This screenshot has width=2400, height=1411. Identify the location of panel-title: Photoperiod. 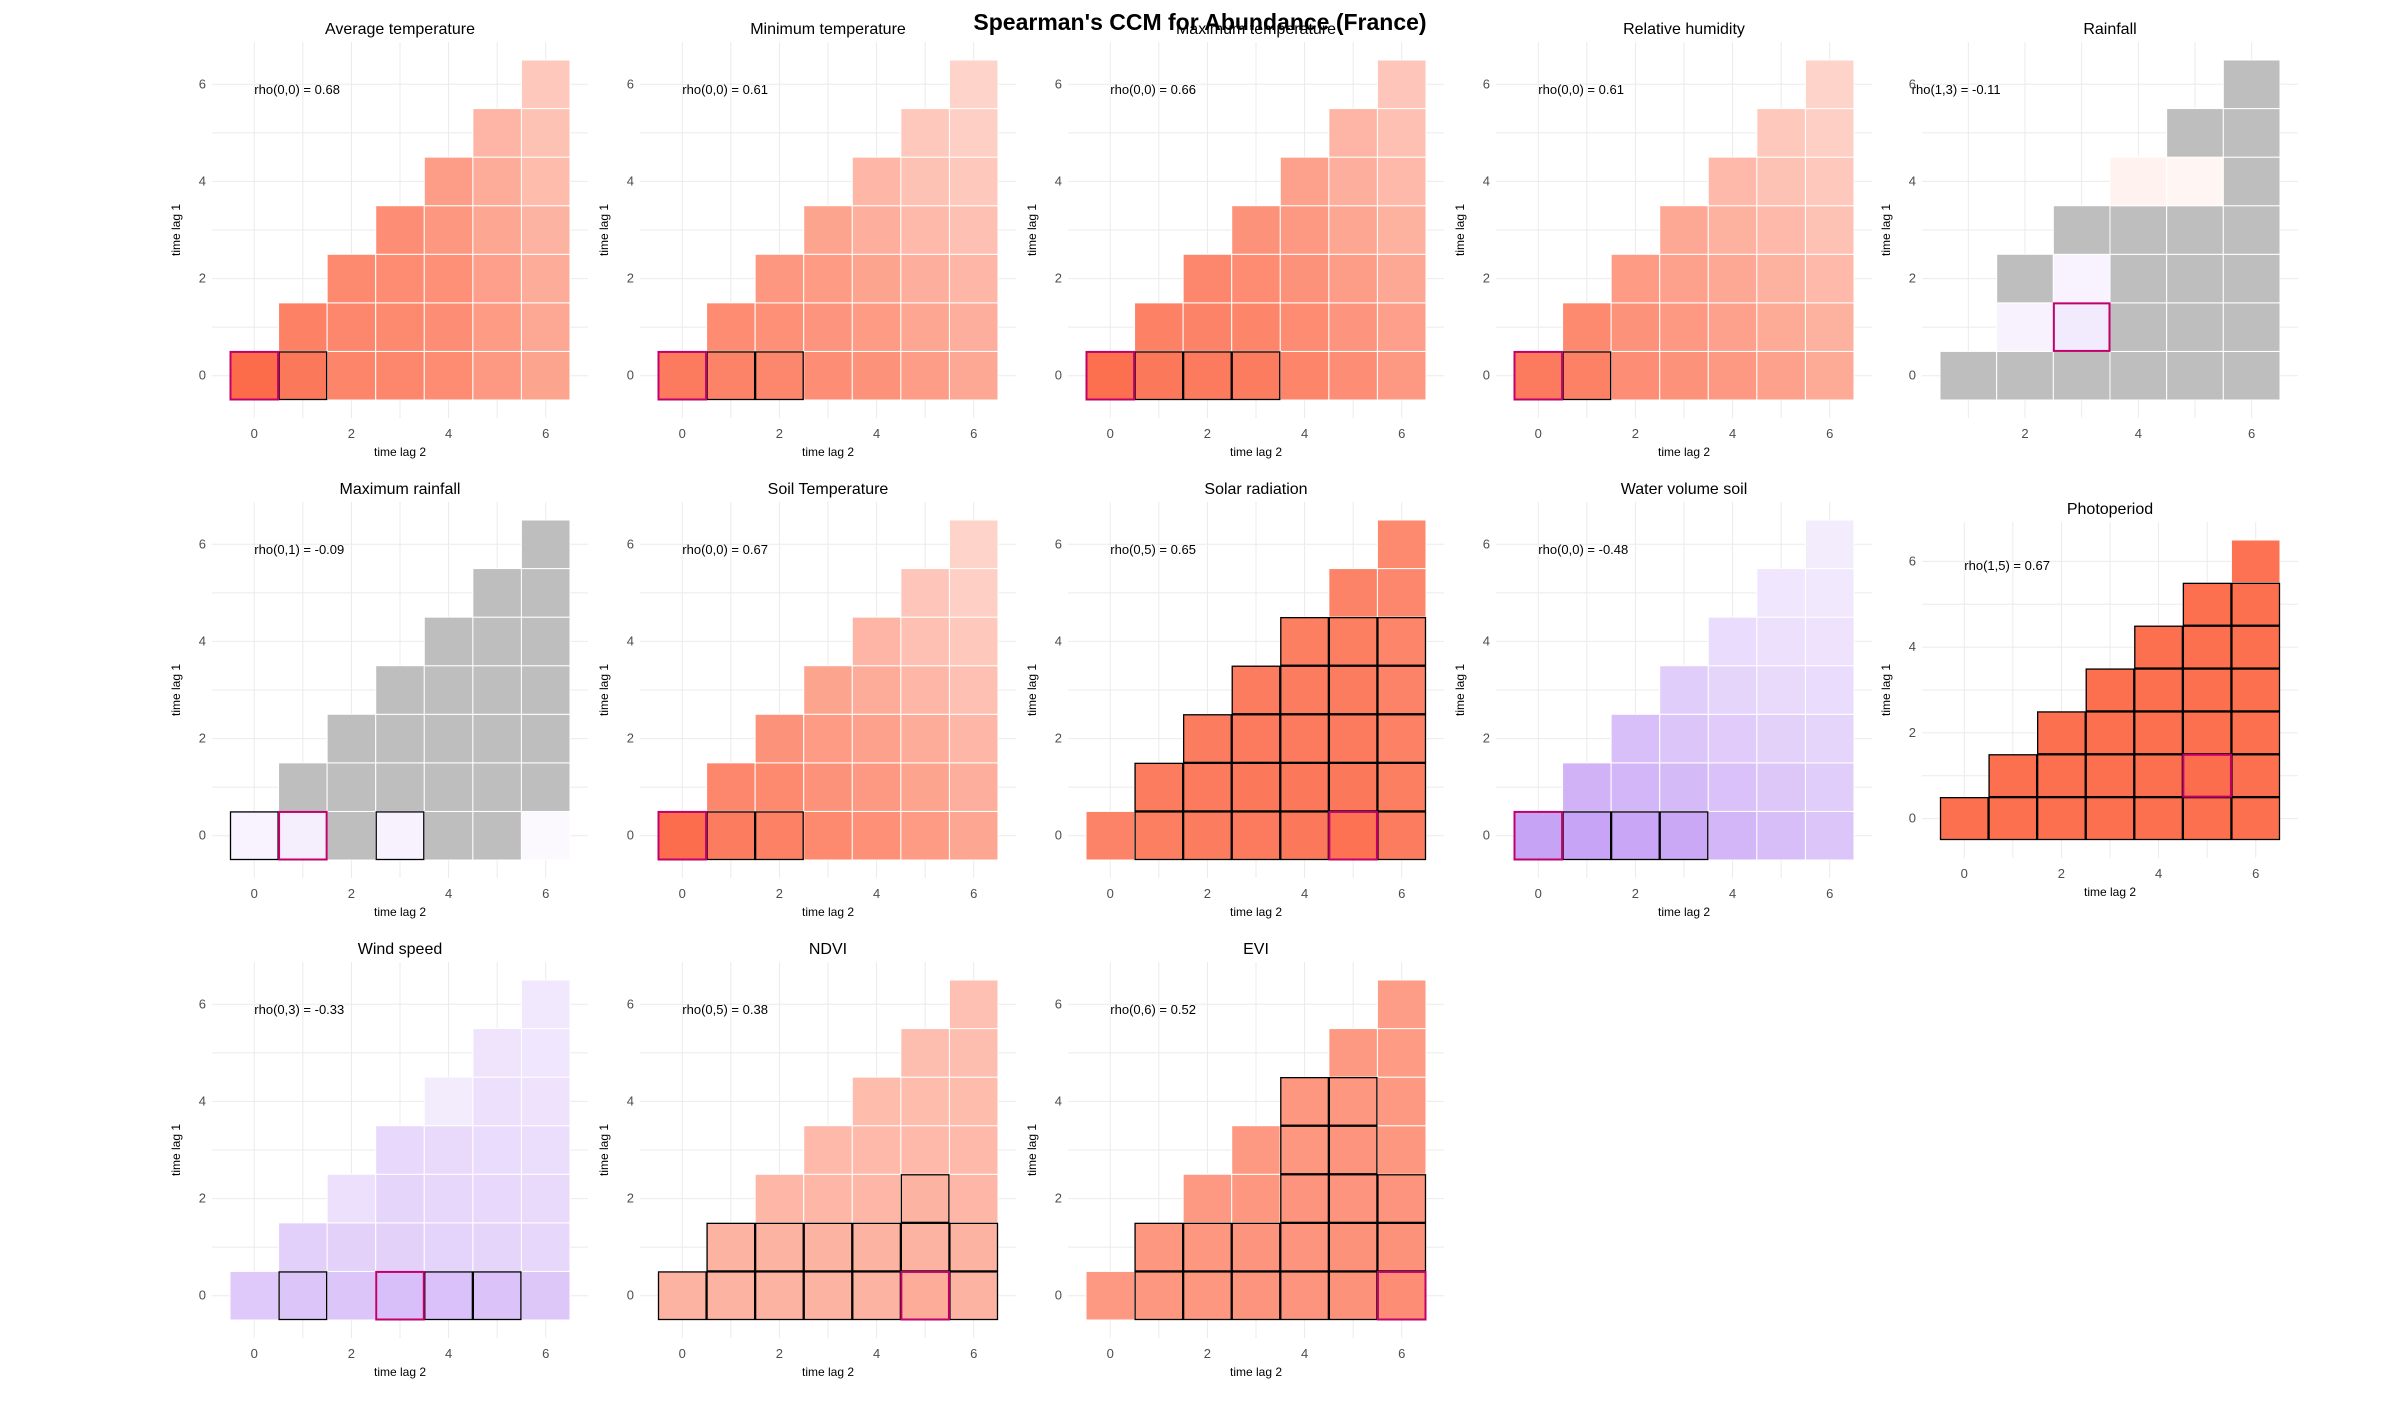
(2110, 509).